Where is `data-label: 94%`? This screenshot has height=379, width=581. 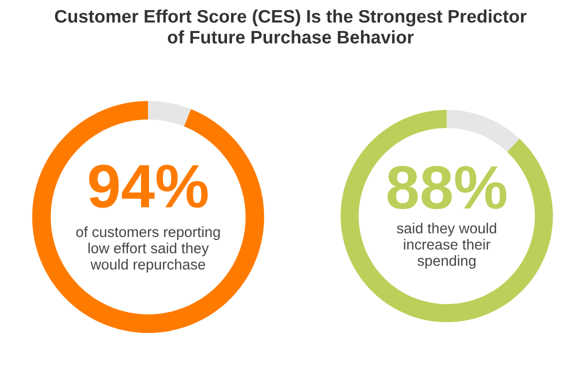
data-label: 94% is located at coordinates (148, 186).